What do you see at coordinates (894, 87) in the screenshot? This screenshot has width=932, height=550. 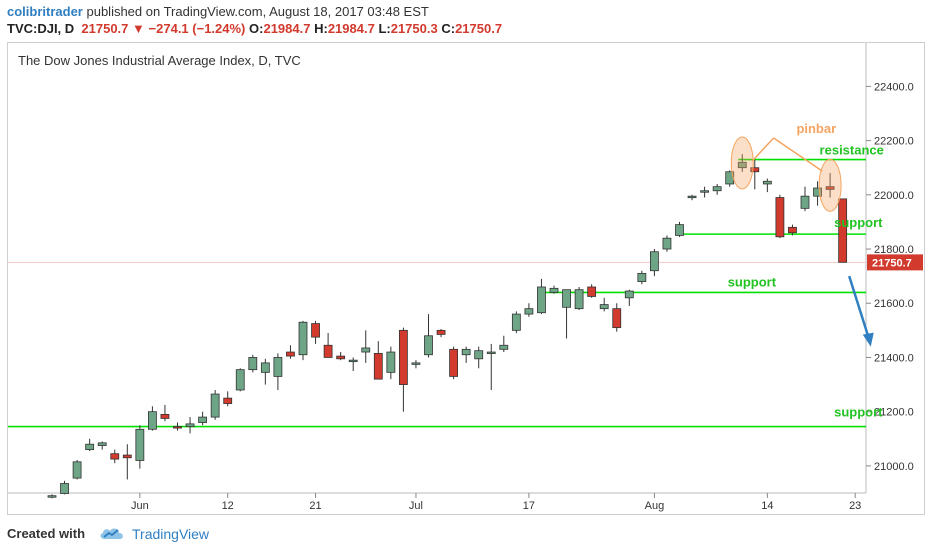 I see `y-tick-label: 22400.0` at bounding box center [894, 87].